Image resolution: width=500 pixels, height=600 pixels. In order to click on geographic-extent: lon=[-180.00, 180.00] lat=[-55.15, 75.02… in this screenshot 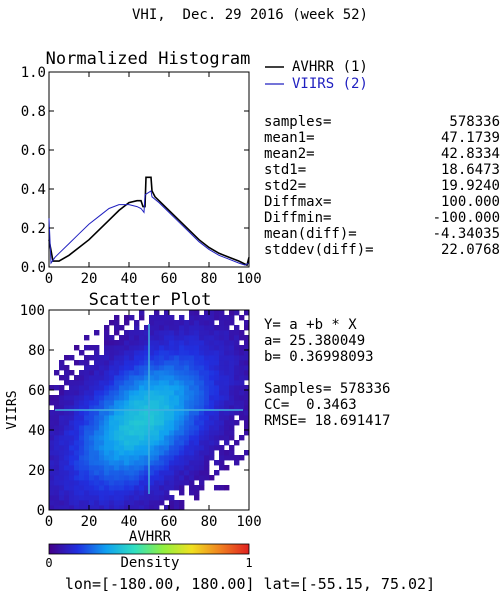, I will do `click(250, 584)`.